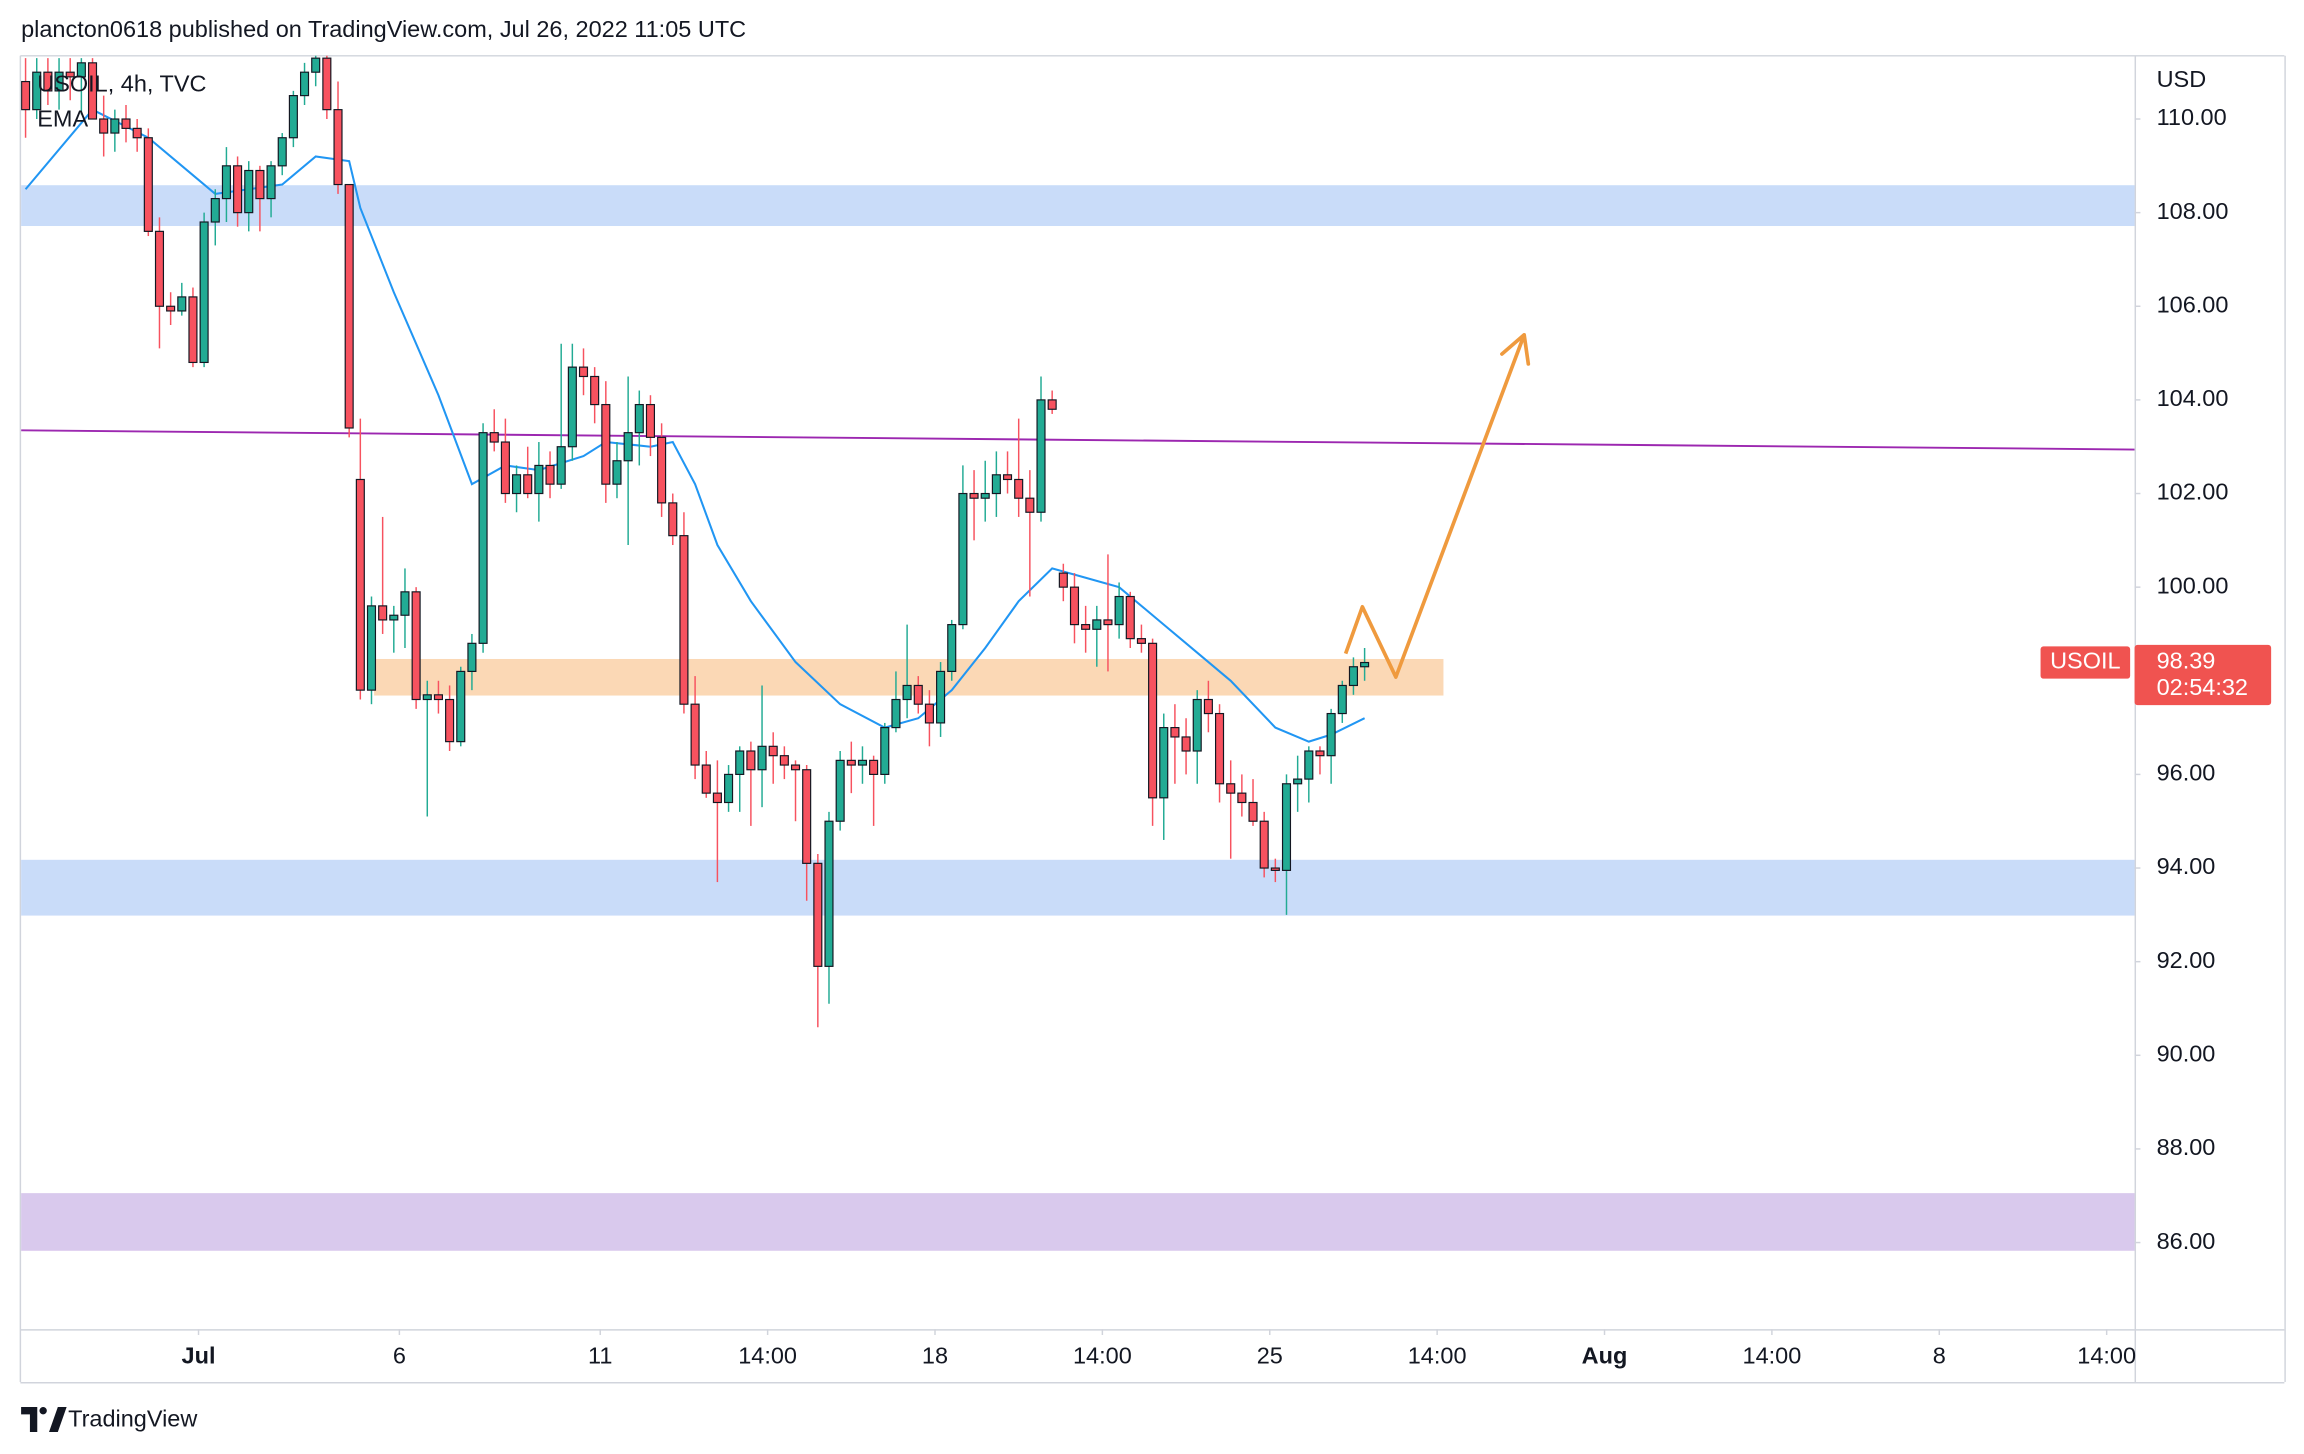  What do you see at coordinates (1270, 1355) in the screenshot?
I see `x-tick-label: 25` at bounding box center [1270, 1355].